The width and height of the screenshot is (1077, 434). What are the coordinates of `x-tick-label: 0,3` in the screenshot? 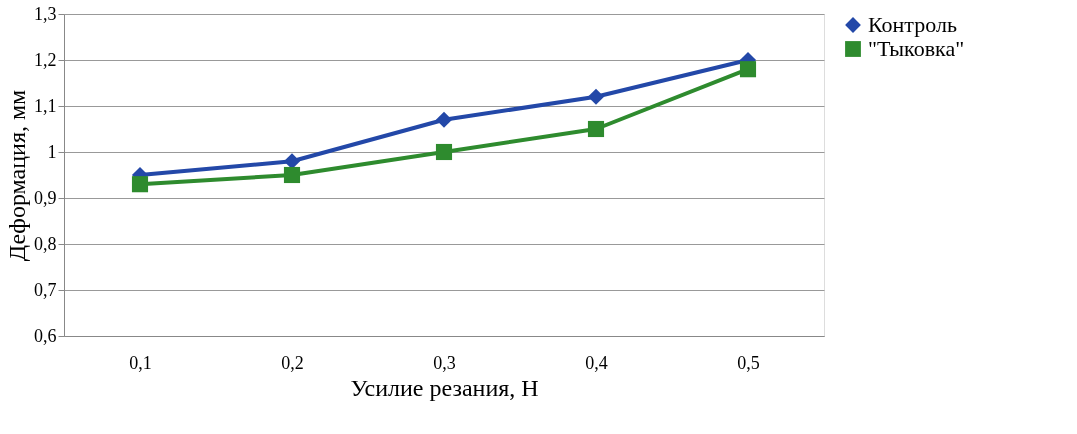 It's located at (444, 362).